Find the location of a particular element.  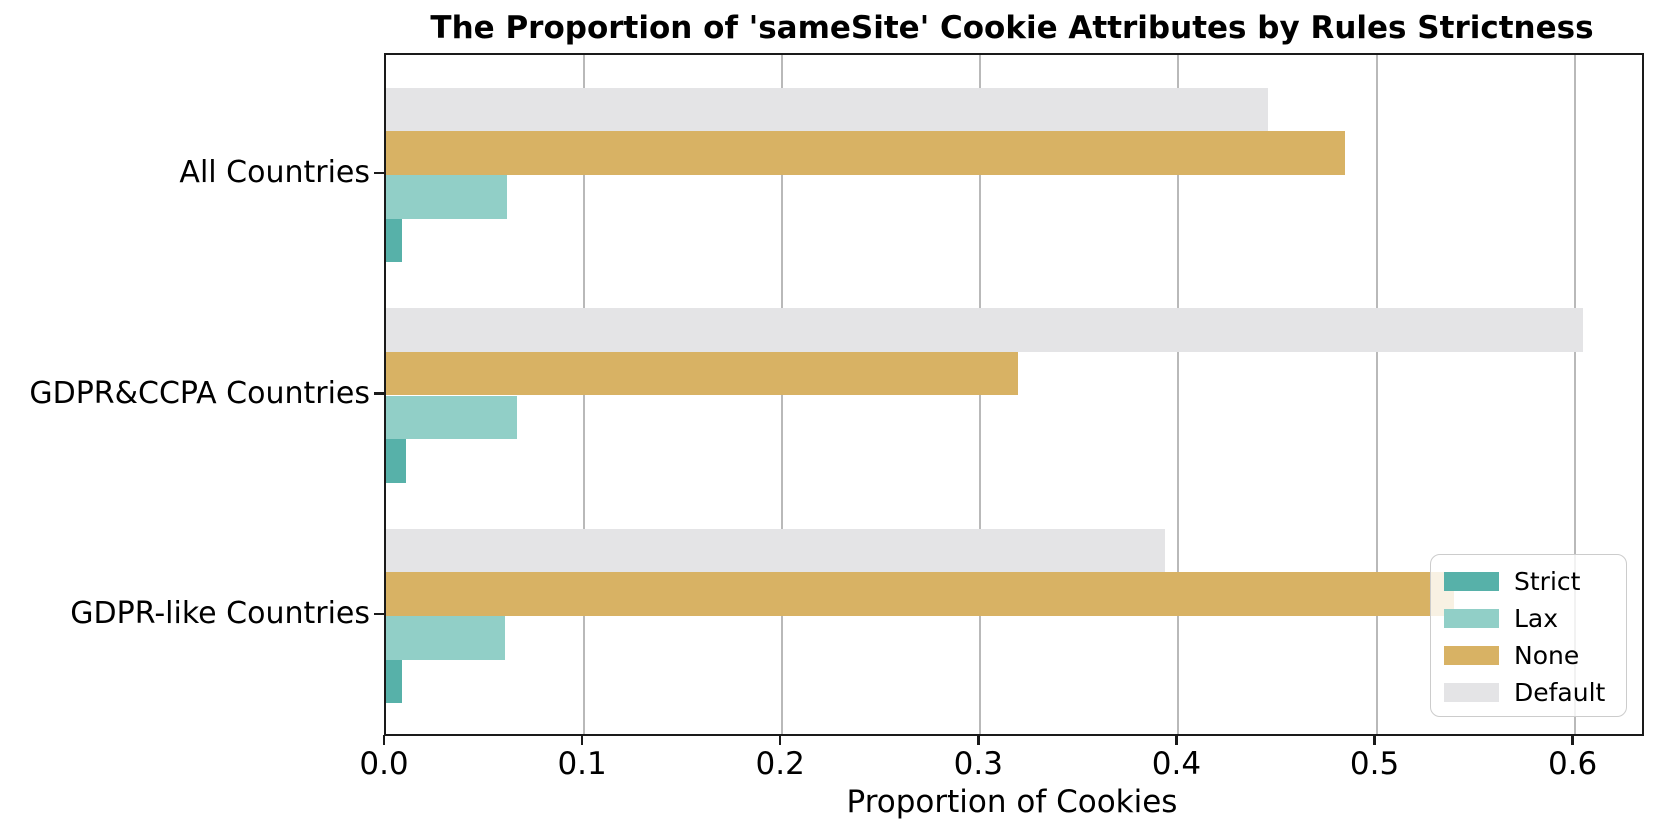

legend-item-lax: Lax is located at coordinates (1535, 618).